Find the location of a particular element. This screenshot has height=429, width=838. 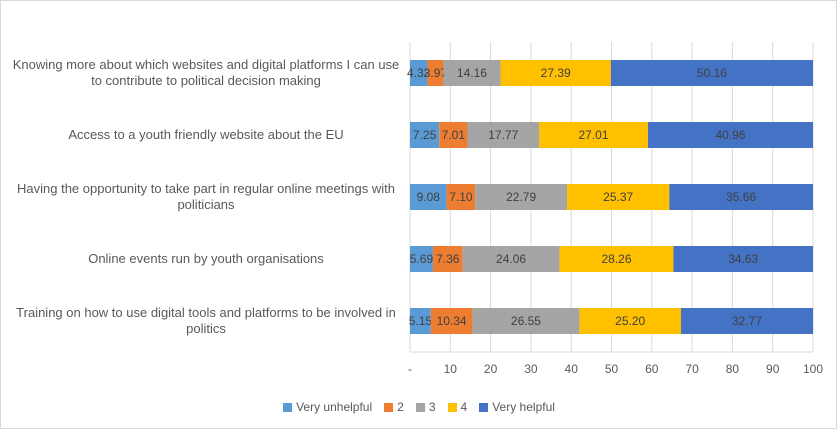

legend: Very unhelpful 2 3 4 Very helpful is located at coordinates (419, 407).